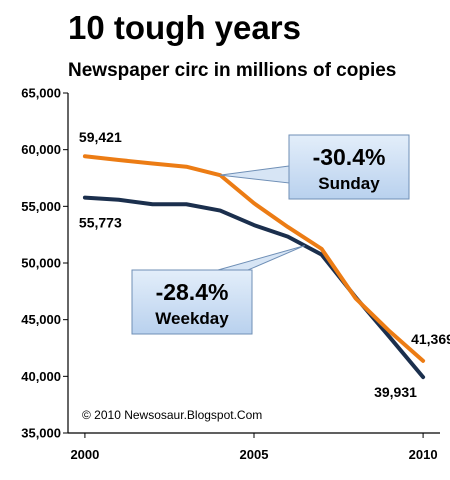  What do you see at coordinates (192, 292) in the screenshot?
I see `callout-percent: -28.4%` at bounding box center [192, 292].